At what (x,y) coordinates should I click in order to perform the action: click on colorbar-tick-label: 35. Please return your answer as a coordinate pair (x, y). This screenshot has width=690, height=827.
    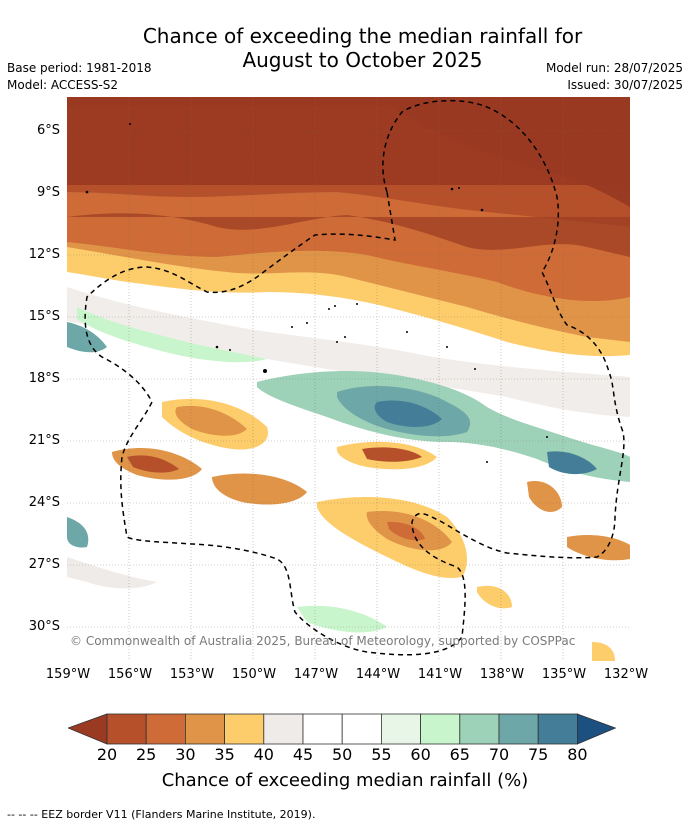
    Looking at the image, I should click on (224, 754).